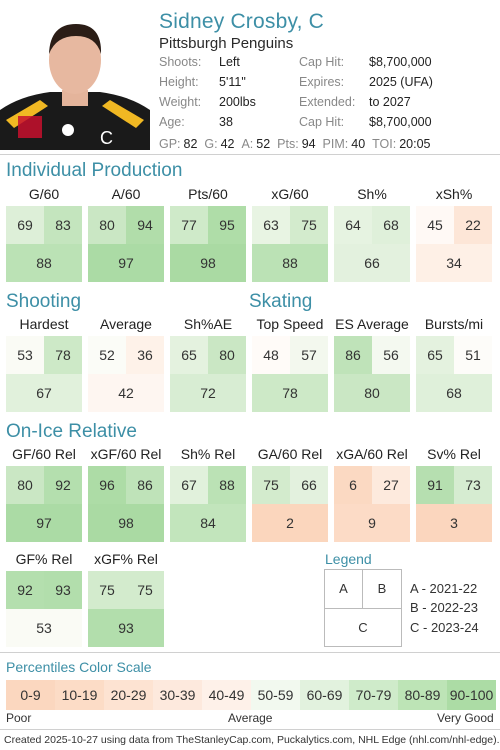 The height and width of the screenshot is (750, 500). I want to click on percentile-cell-b: 73, so click(473, 485).